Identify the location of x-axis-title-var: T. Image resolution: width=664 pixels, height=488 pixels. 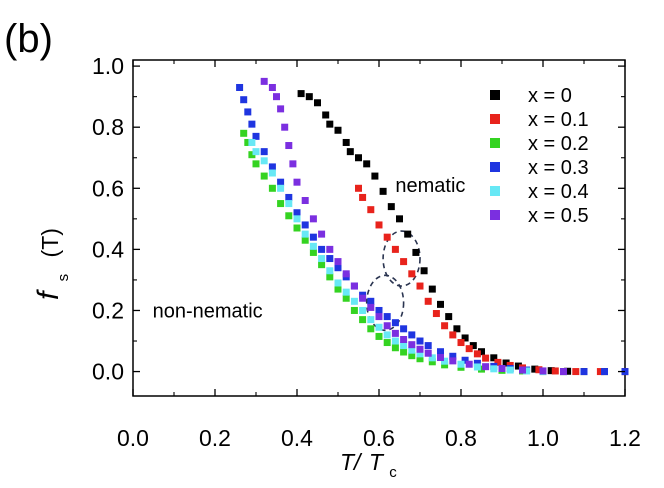
(377, 462).